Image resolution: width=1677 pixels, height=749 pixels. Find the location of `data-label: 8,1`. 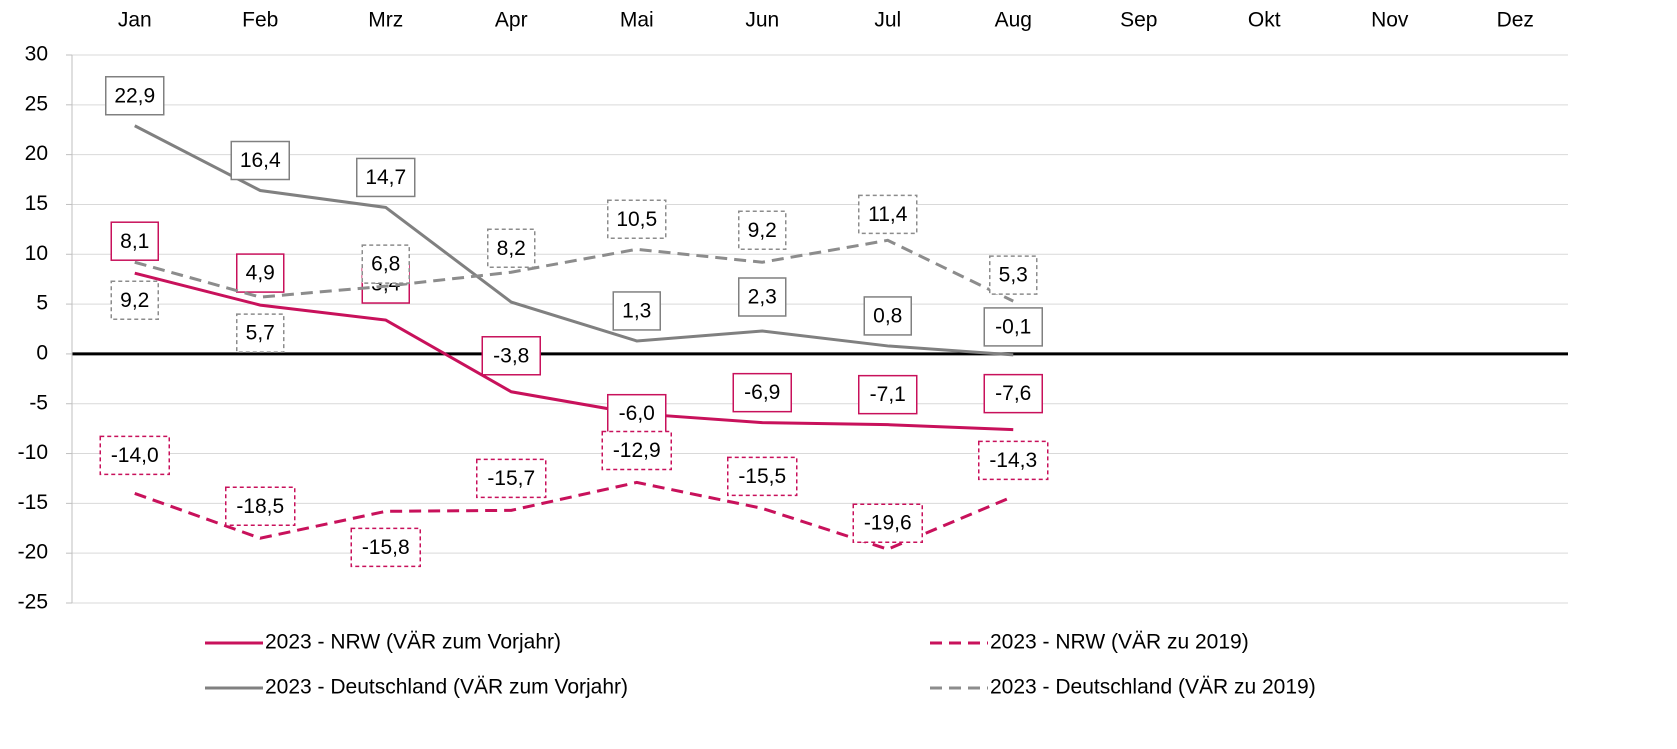

data-label: 8,1 is located at coordinates (134, 241).